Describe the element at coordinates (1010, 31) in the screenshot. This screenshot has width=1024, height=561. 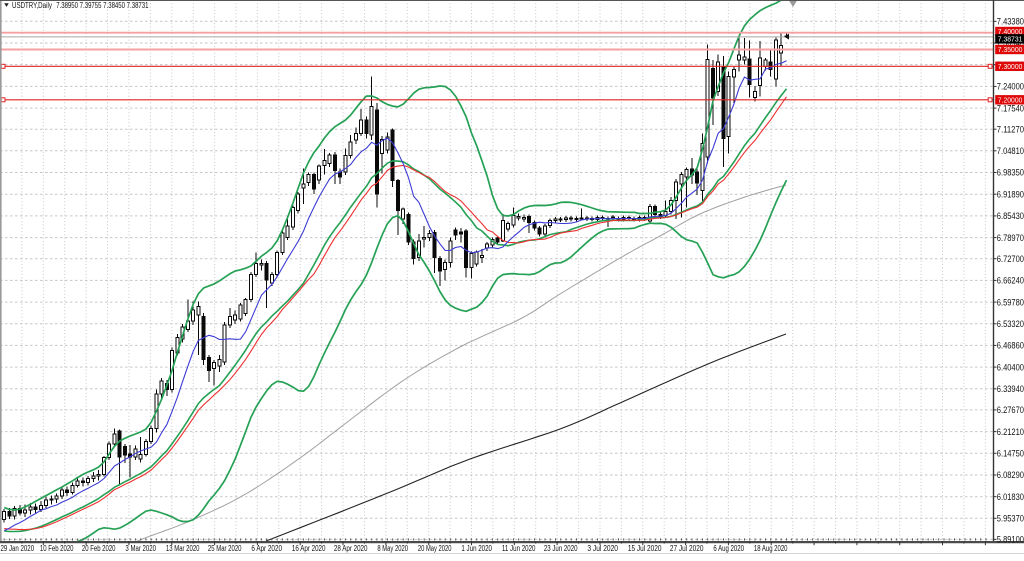
I see `svg-text: 7.40000` at that location.